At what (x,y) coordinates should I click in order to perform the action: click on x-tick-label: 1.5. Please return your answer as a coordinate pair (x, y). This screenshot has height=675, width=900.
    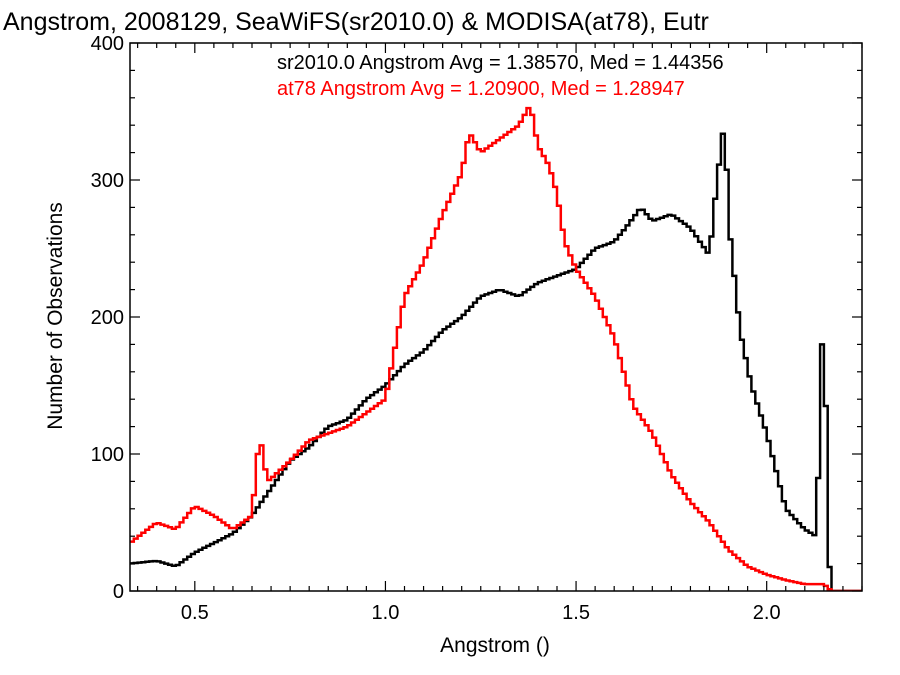
    Looking at the image, I should click on (576, 613).